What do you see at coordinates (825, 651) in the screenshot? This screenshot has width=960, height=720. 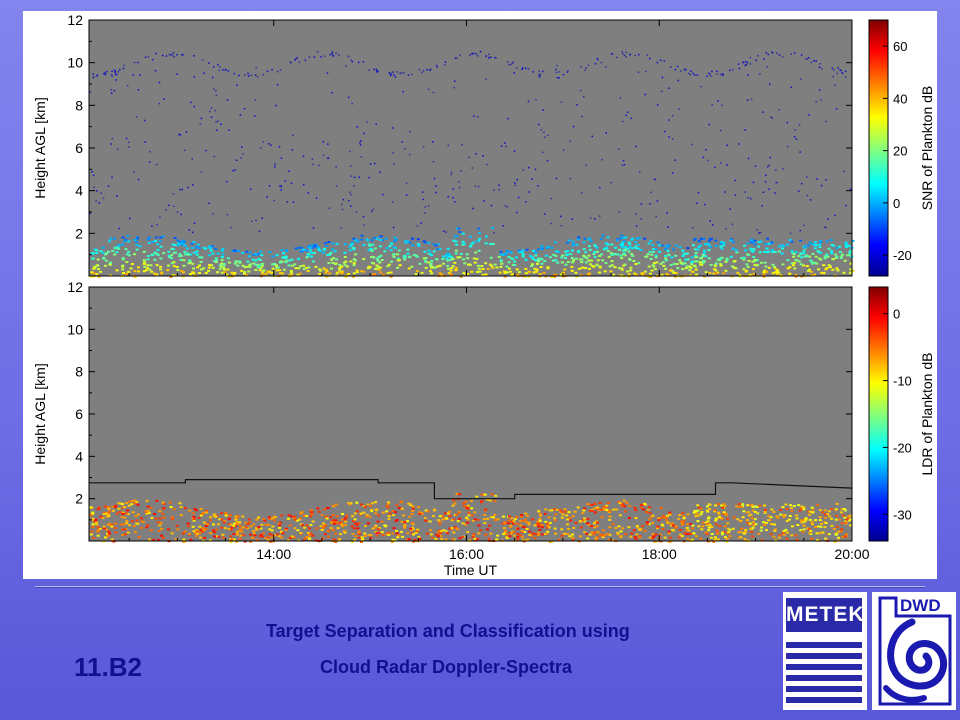 I see `metek-logo: METEK` at bounding box center [825, 651].